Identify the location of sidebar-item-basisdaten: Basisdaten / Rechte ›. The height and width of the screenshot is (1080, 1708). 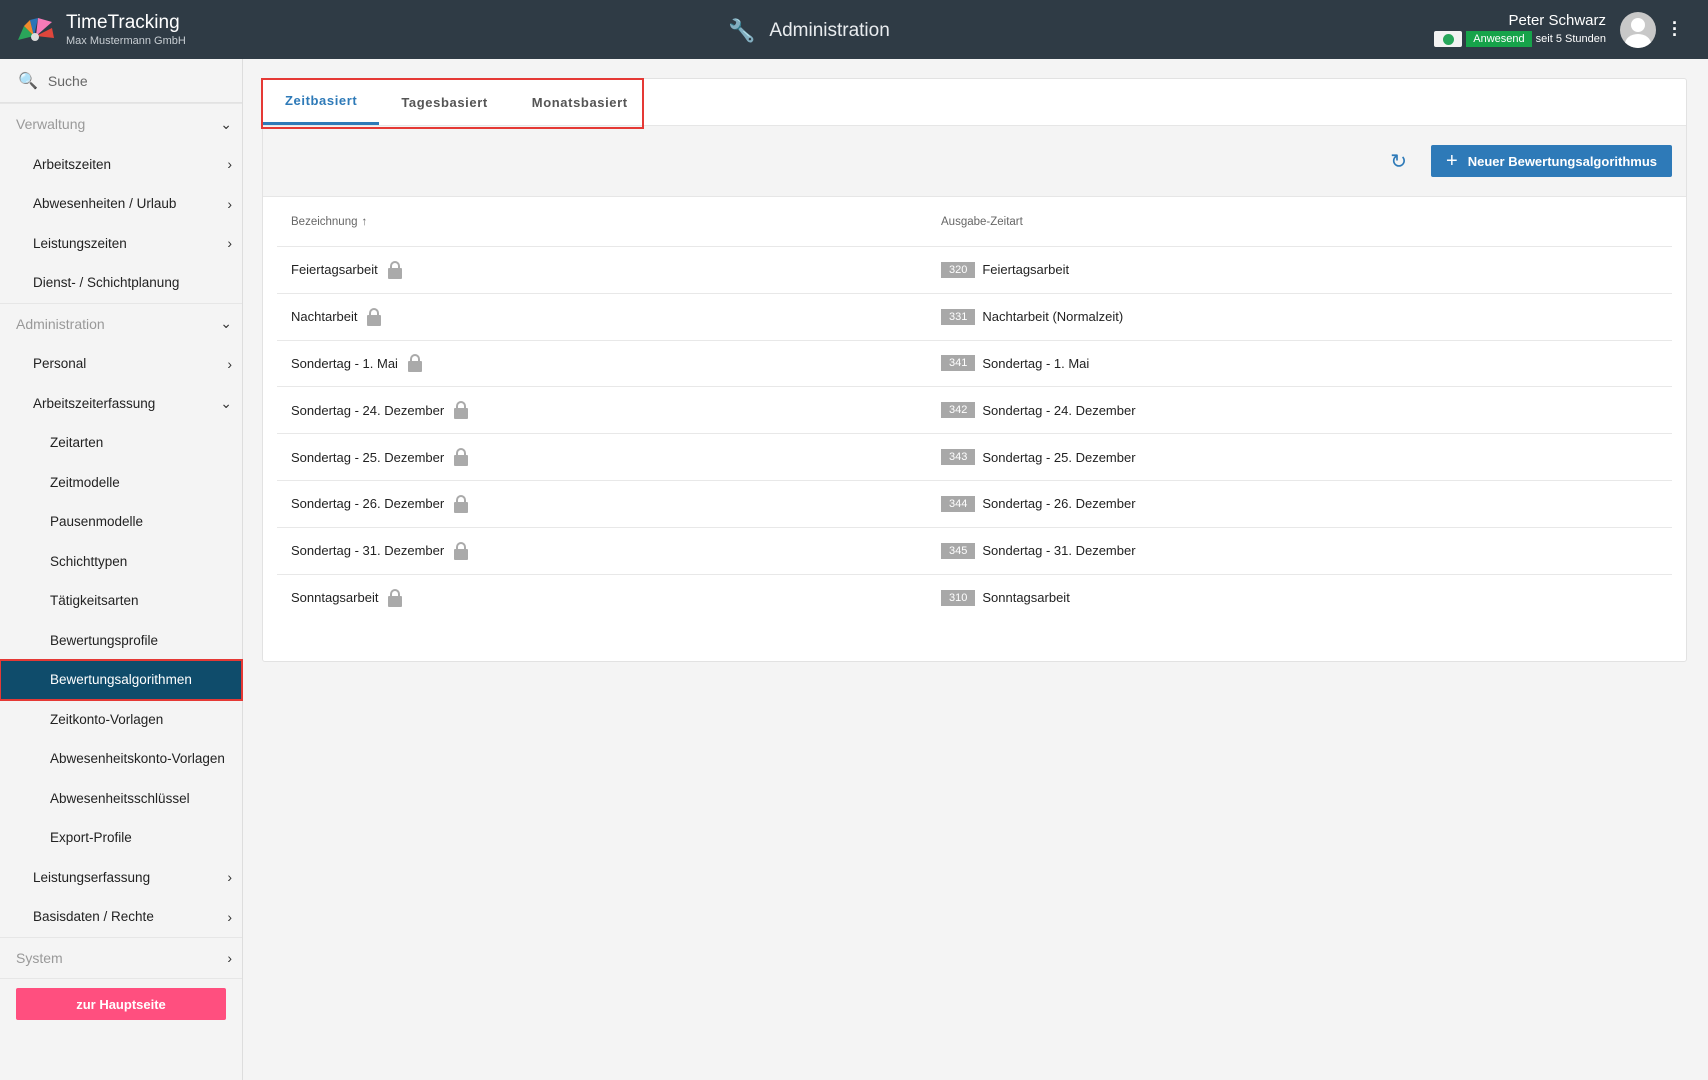
(121, 917).